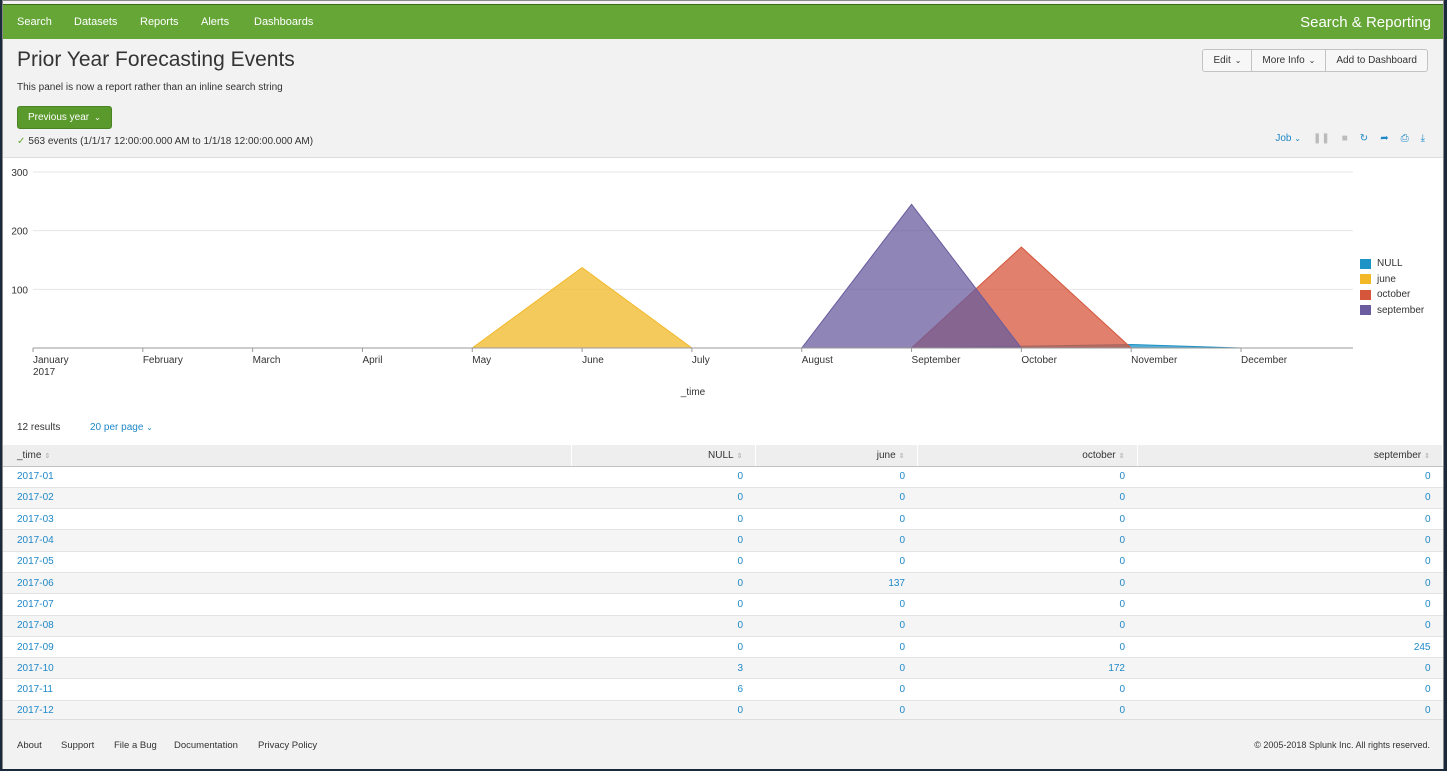  What do you see at coordinates (287, 626) in the screenshot?
I see `time-cell: 2017-08` at bounding box center [287, 626].